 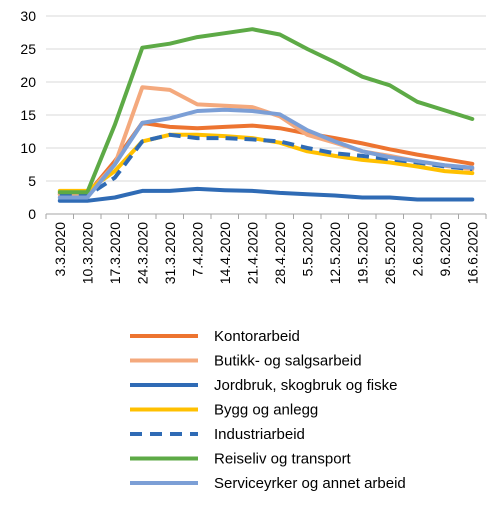 What do you see at coordinates (288, 361) in the screenshot?
I see `legend-label-2: Butikk- og salgsarbeid` at bounding box center [288, 361].